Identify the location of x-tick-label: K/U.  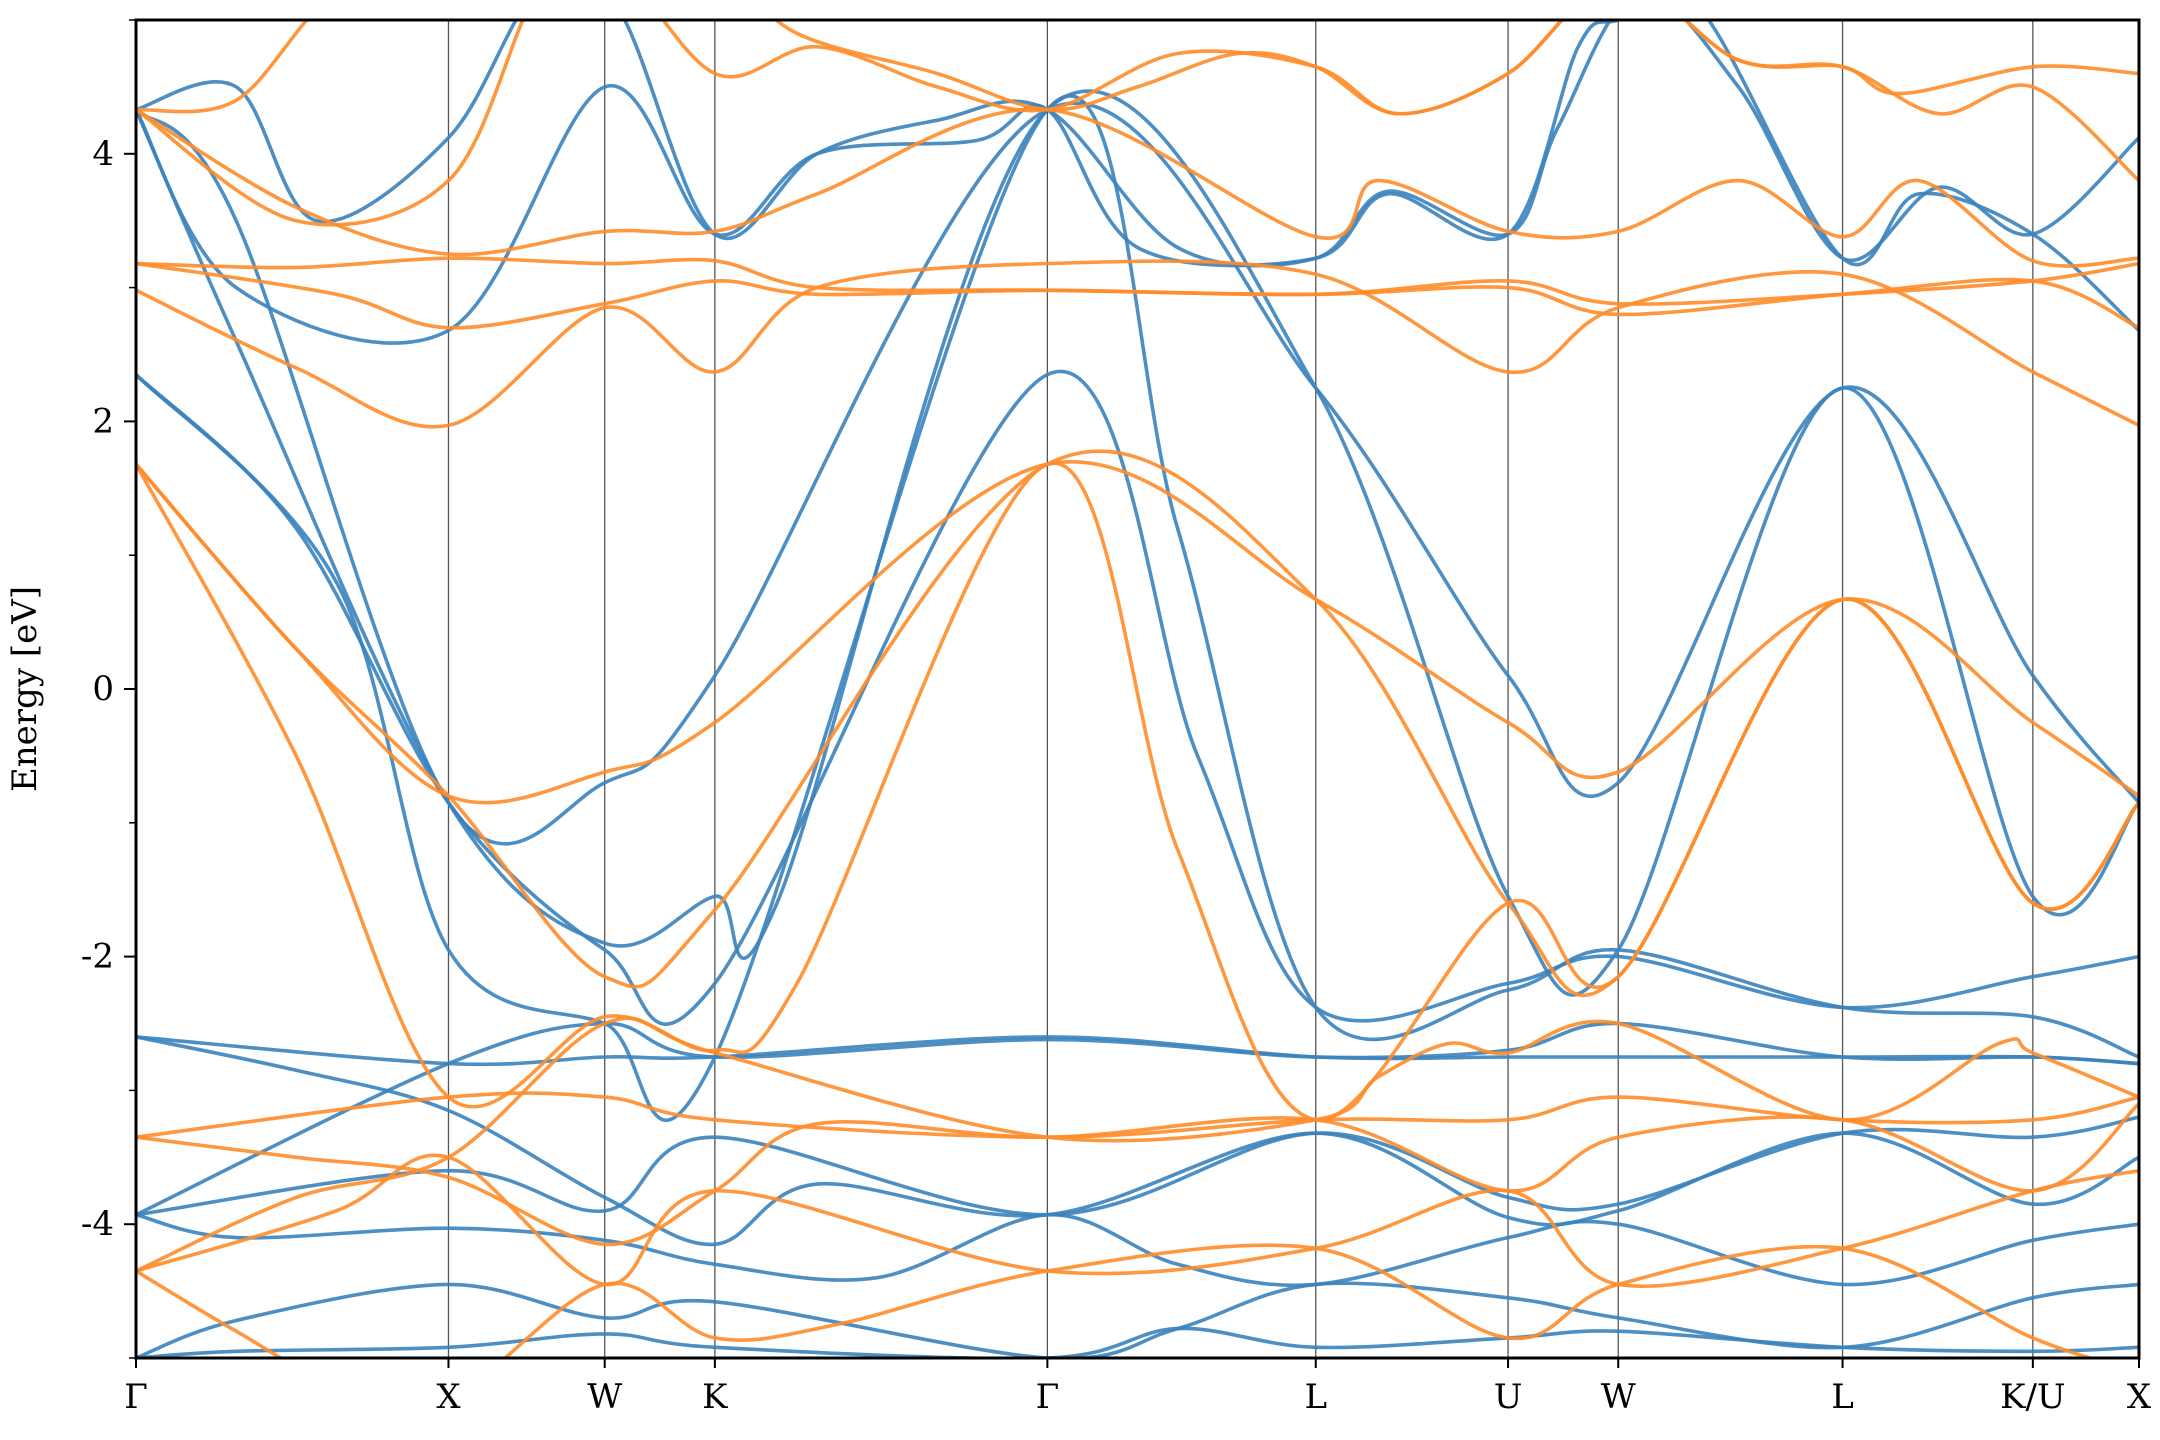
(2033, 1397).